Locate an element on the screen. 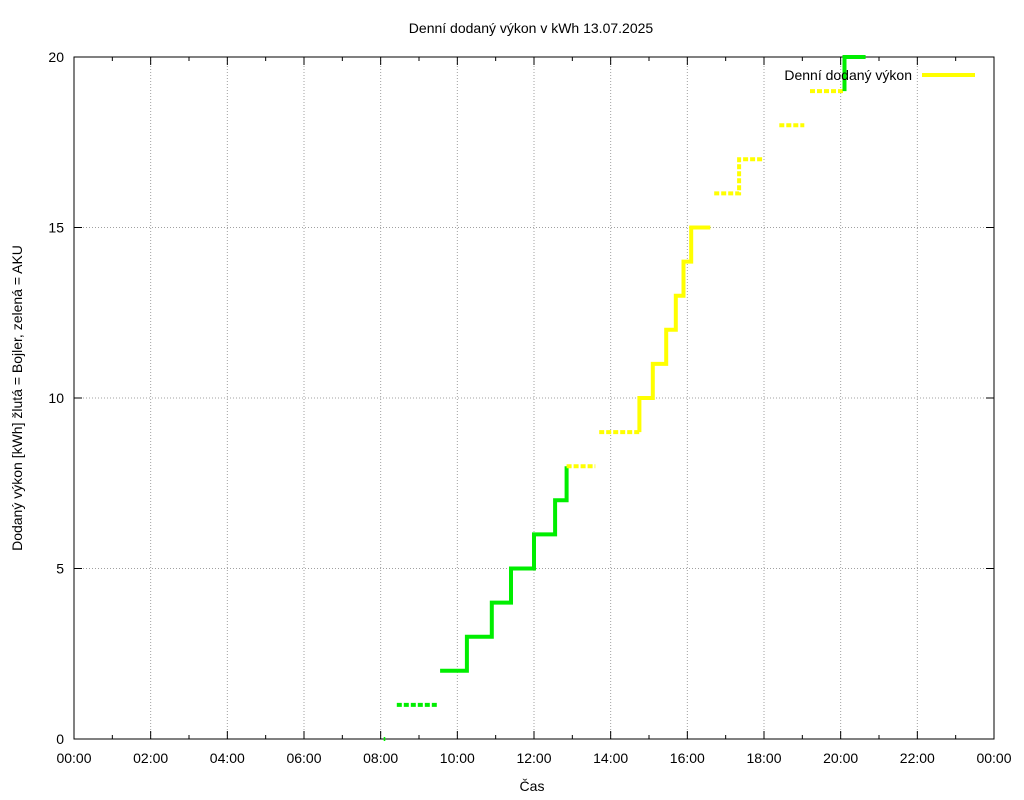  x-tick-label: 20:00 is located at coordinates (840, 758).